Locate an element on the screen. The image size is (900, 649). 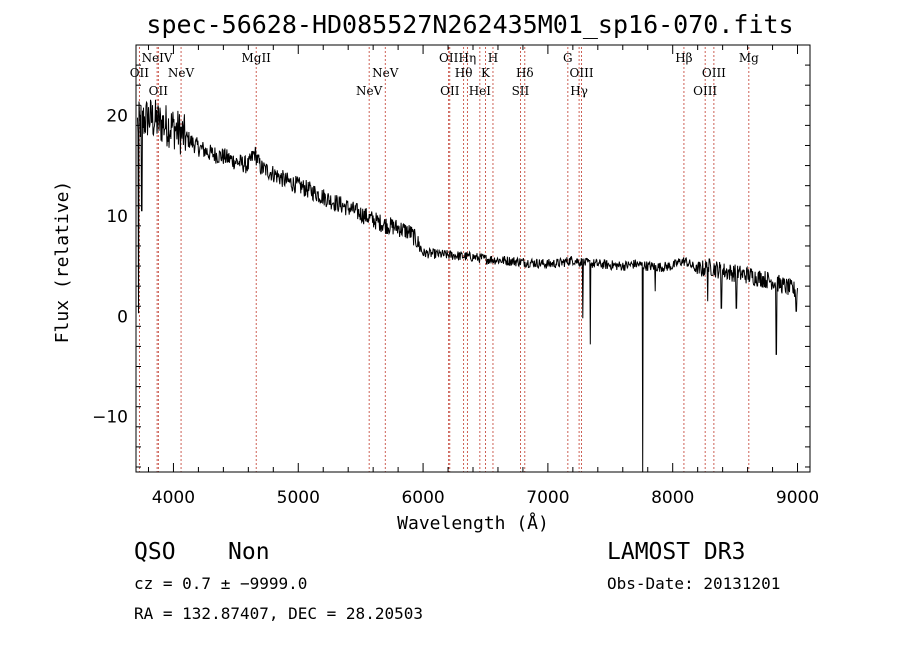
x-tick-label: 8000 is located at coordinates (672, 498).